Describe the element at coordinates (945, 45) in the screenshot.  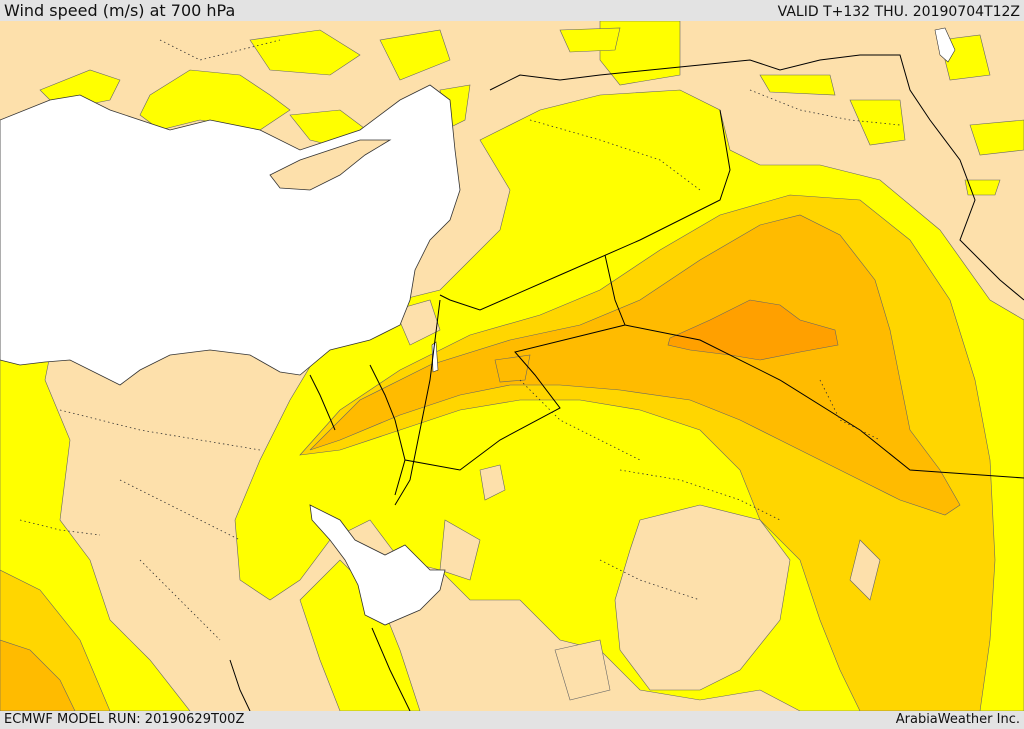
I see `lake-urmia` at that location.